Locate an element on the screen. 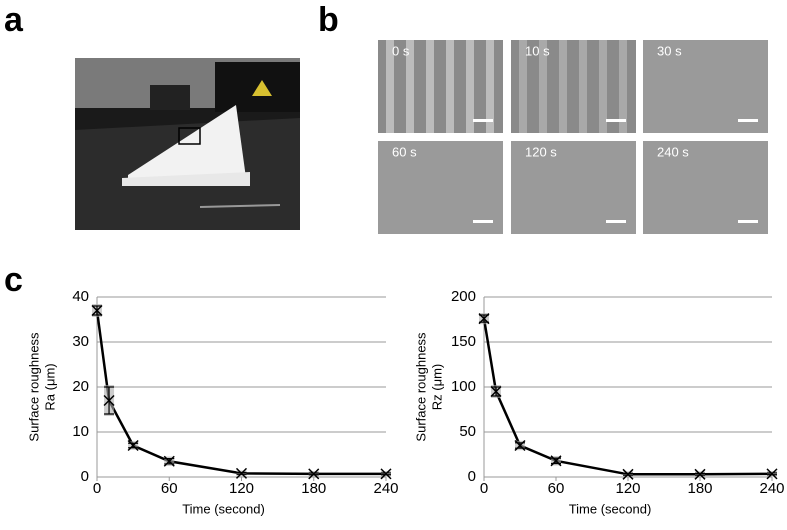 Image resolution: width=787 pixels, height=530 pixels. data-line is located at coordinates (240, 393).